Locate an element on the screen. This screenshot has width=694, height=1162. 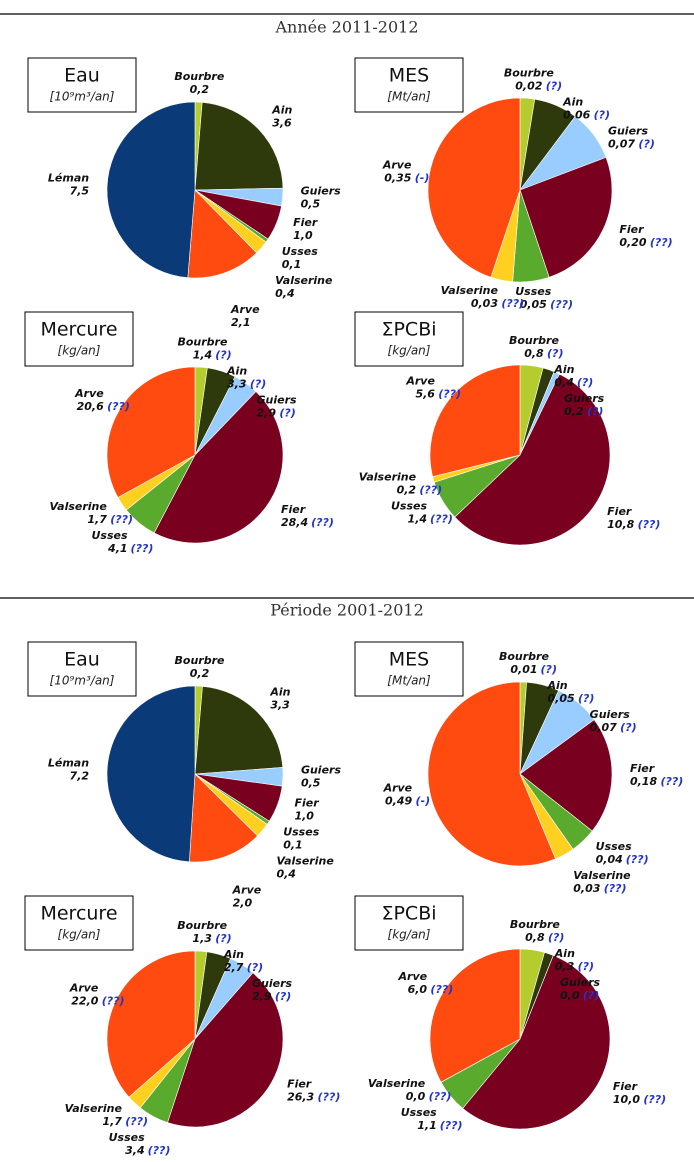
value-label: 2,0 is located at coordinates (243, 903).